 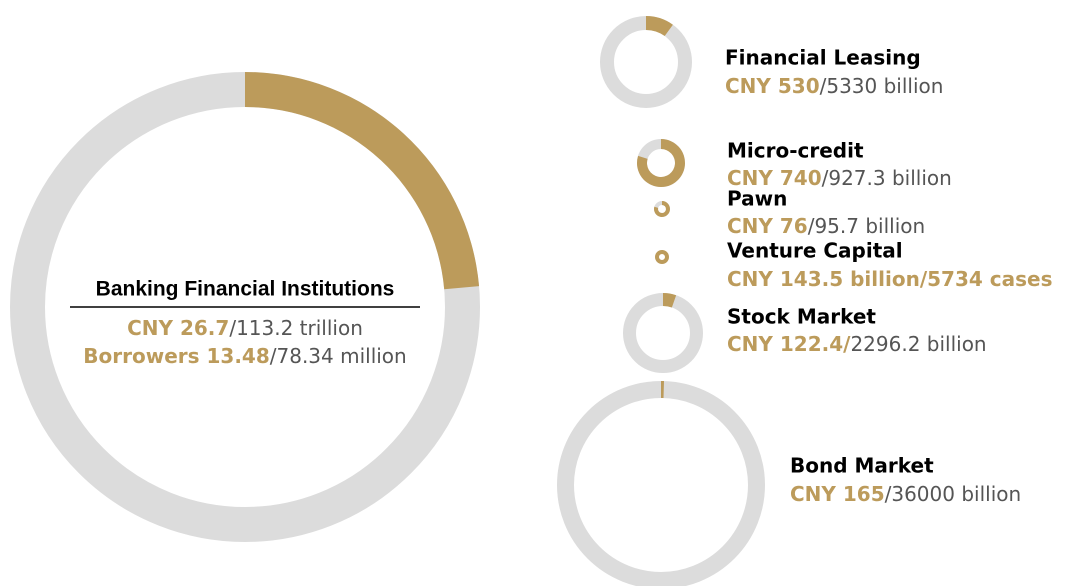 I want to click on label-part: CNY 143.5 billion, so click(x=823, y=279).